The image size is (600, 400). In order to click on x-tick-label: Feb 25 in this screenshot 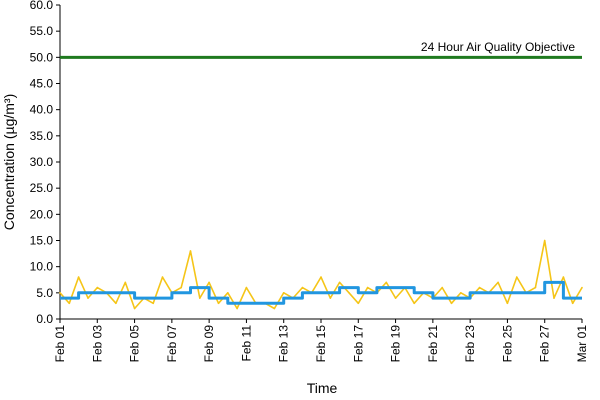, I will do `click(507, 344)`.